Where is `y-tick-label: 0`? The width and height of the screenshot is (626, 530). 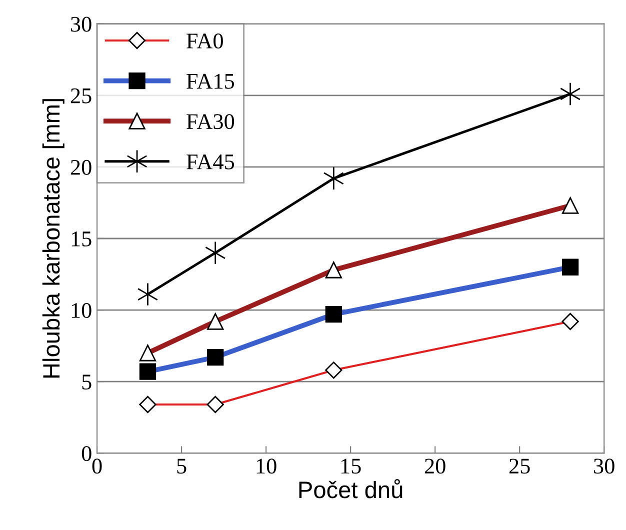 y-tick-label: 0 is located at coordinates (87, 454).